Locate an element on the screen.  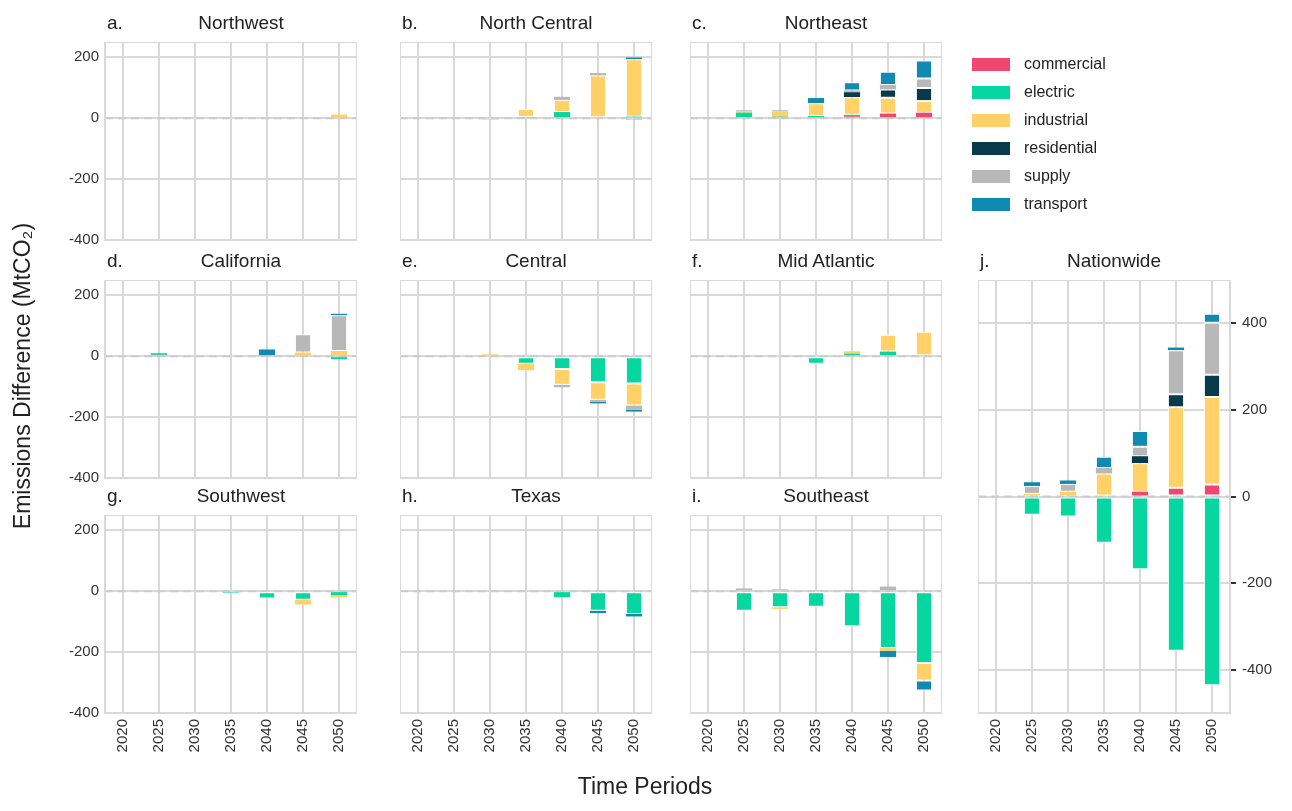
chart-title: Texas is located at coordinates (536, 496).